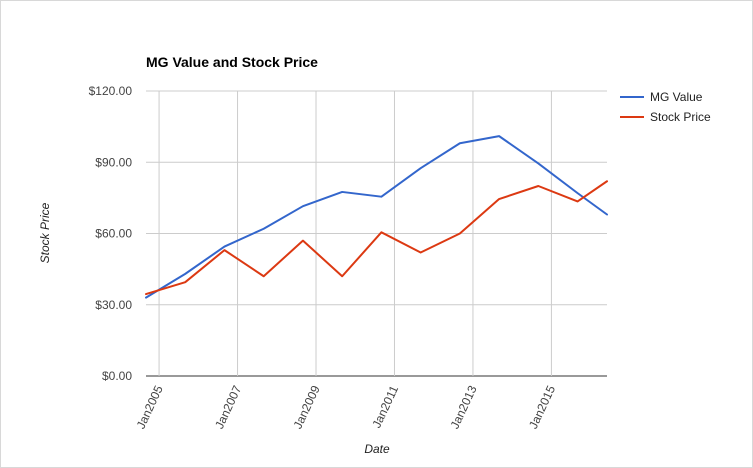  I want to click on y-tick-label: $30.00, so click(113, 305).